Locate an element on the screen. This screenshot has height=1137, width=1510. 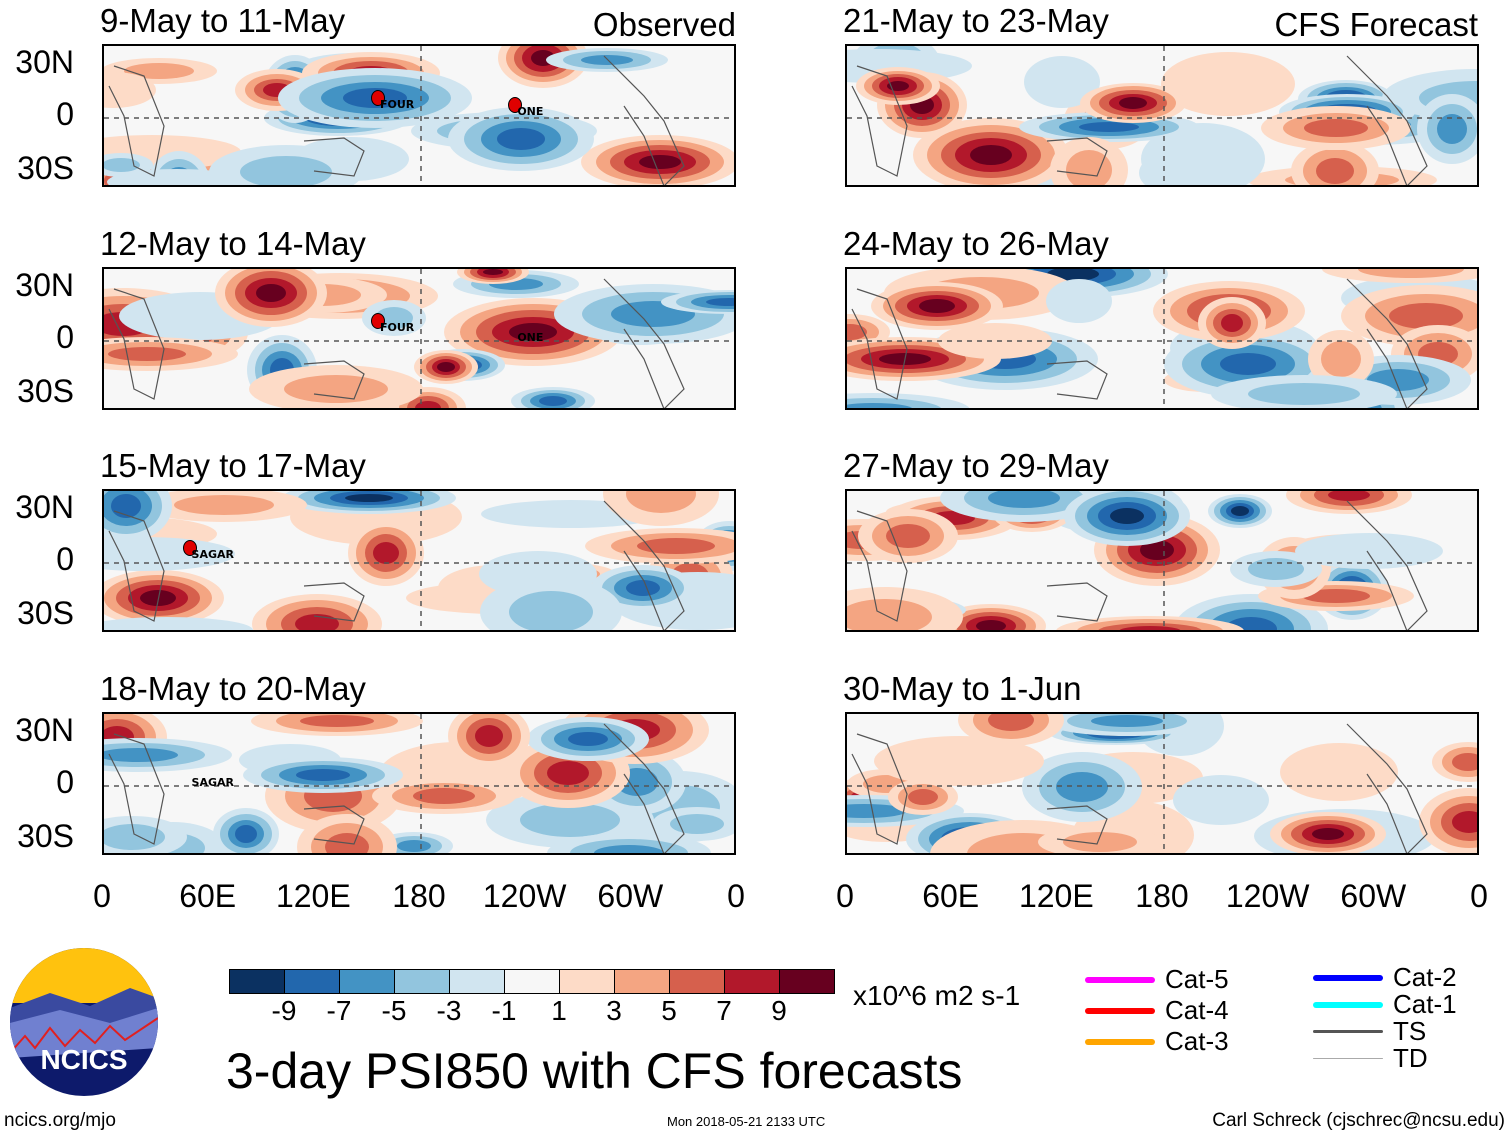
panel-title: 12-May to 14-May is located at coordinates (233, 243).